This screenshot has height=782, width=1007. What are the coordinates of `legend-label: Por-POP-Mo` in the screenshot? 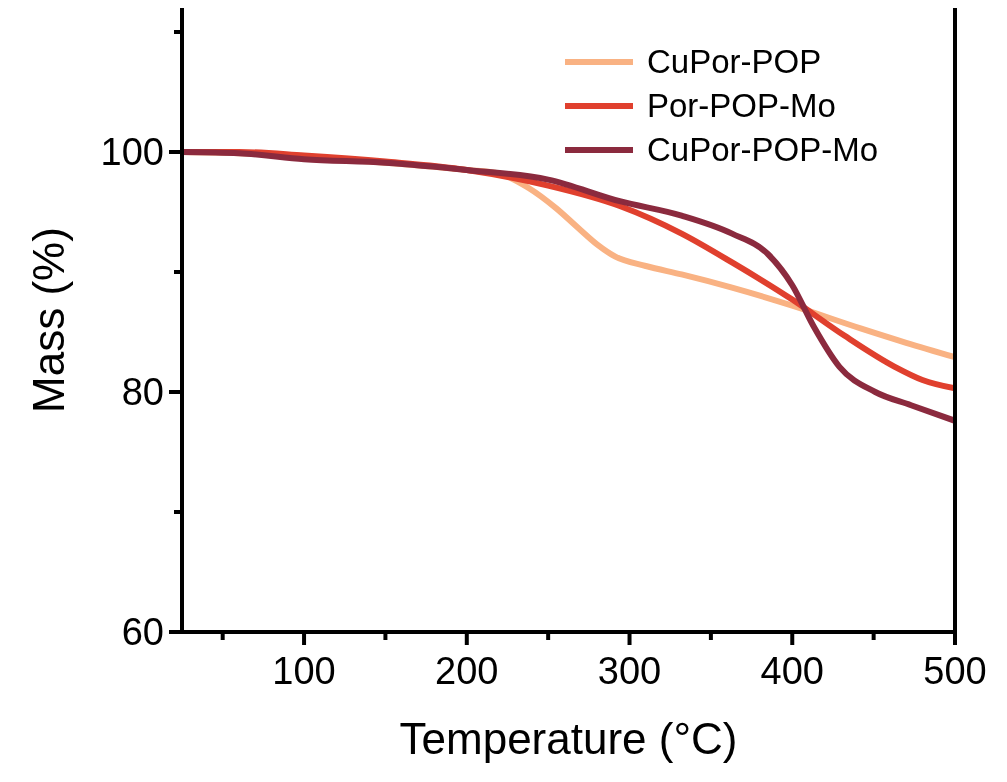 It's located at (741, 105).